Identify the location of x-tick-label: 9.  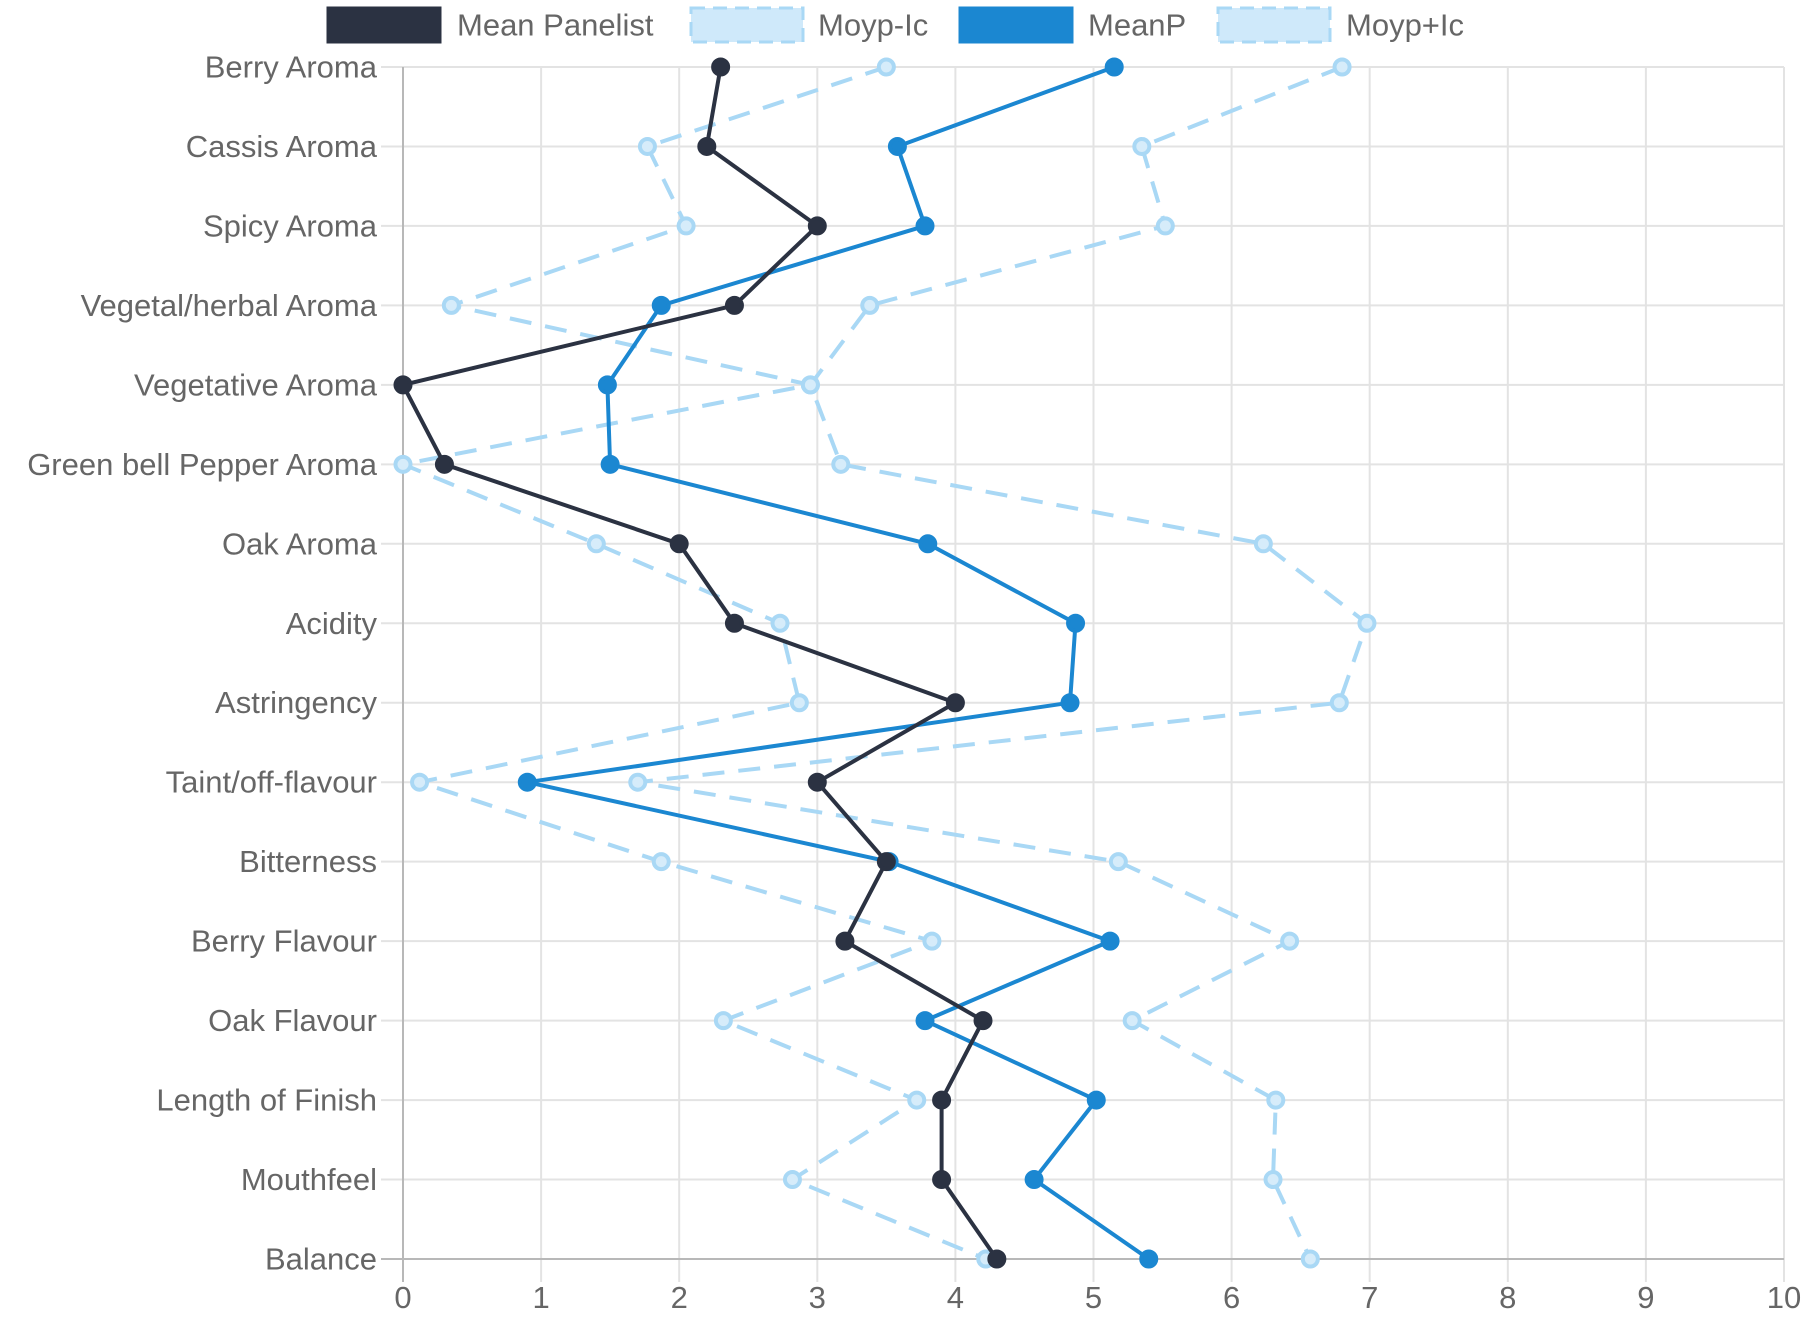
(1645, 1297).